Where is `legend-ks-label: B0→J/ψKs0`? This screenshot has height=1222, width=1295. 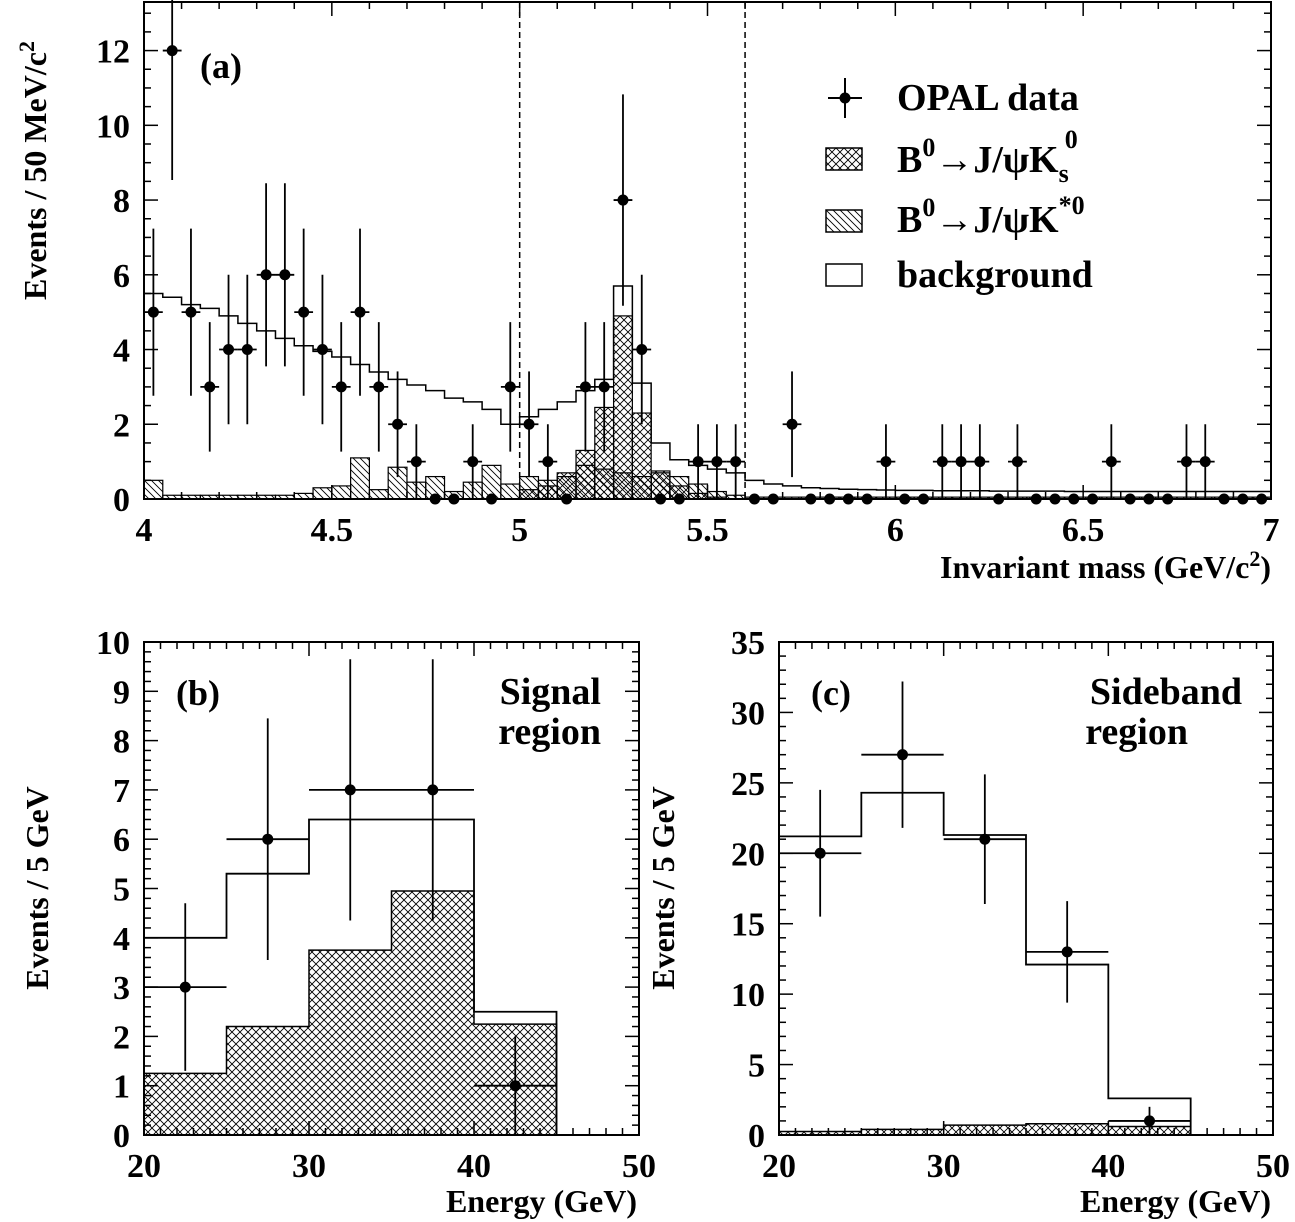
legend-ks-label: B0→J/ψKs0 is located at coordinates (987, 156).